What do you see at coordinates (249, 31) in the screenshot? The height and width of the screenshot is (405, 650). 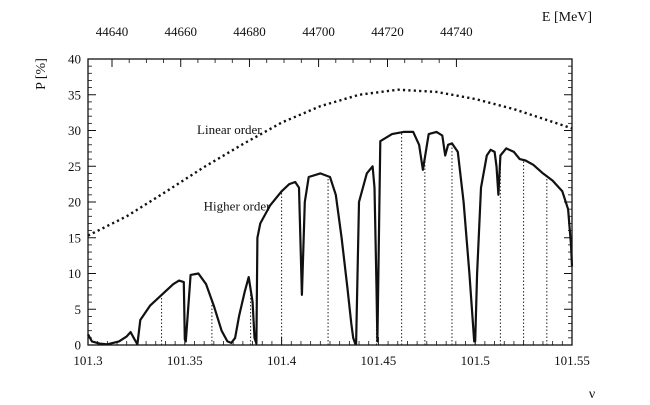 I see `top-tick-label: 44680` at bounding box center [249, 31].